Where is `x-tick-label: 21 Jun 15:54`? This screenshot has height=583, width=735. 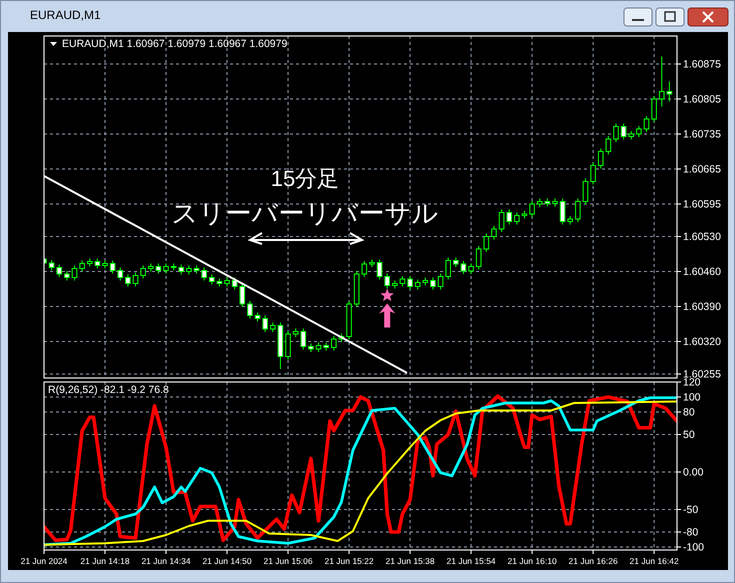 x-tick-label: 21 Jun 15:54 is located at coordinates (471, 561).